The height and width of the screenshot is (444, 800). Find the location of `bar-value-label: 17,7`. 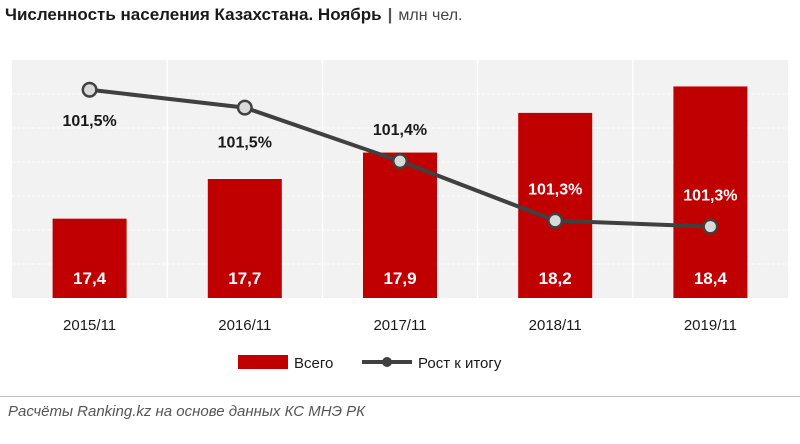

bar-value-label: 17,7 is located at coordinates (244, 278).